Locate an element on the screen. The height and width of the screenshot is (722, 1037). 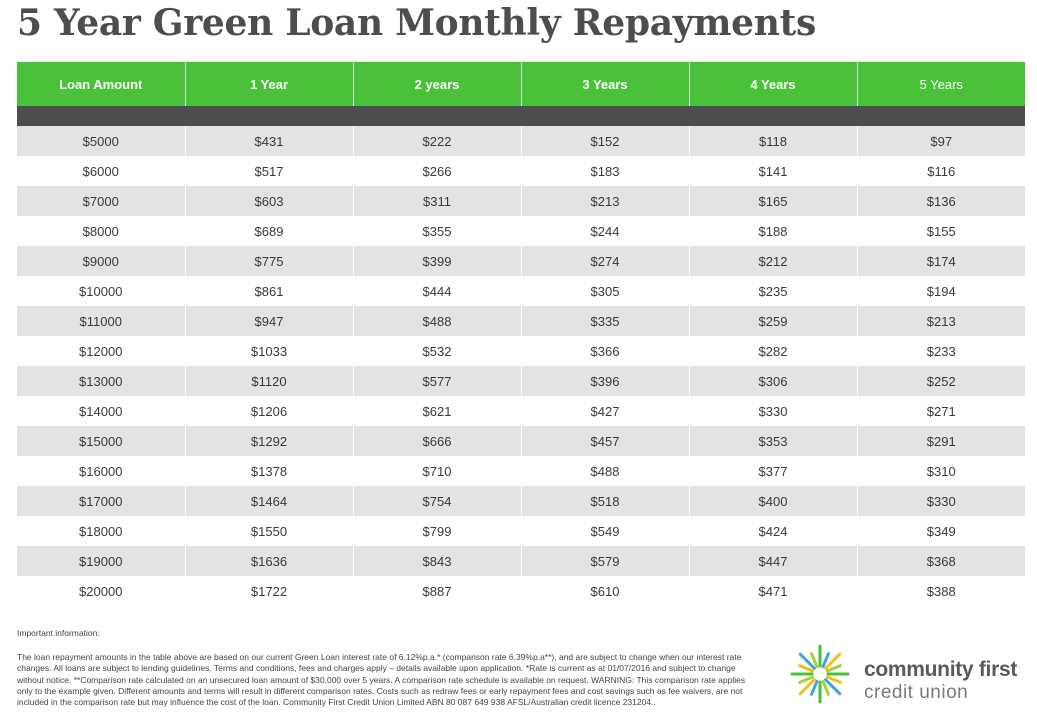
table-row: $19000 $1636 $843 $579 $447 $368 is located at coordinates (521, 561).